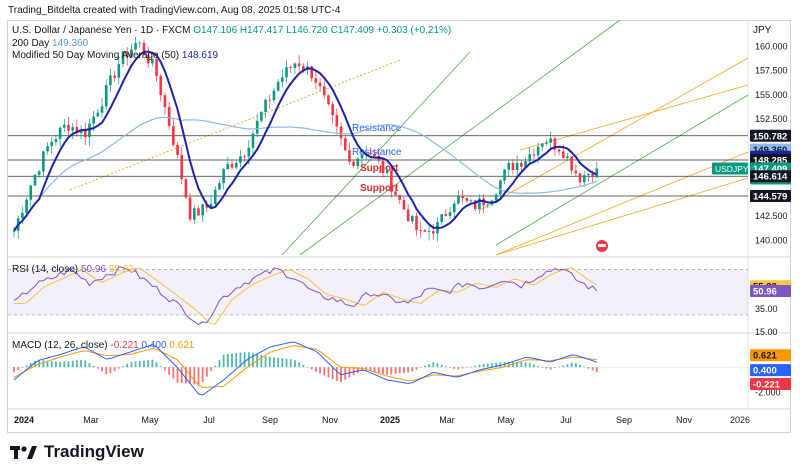 The image size is (800, 471). I want to click on event-flag-icon, so click(602, 245).